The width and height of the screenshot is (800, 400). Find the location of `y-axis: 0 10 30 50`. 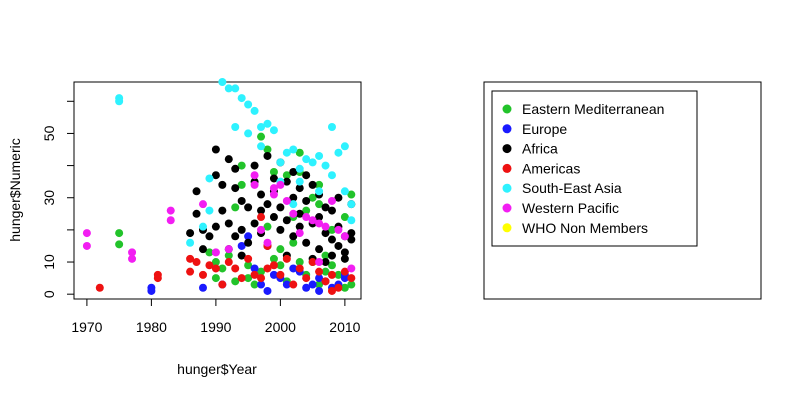

y-axis: 0 10 30 50 is located at coordinates (58, 199).